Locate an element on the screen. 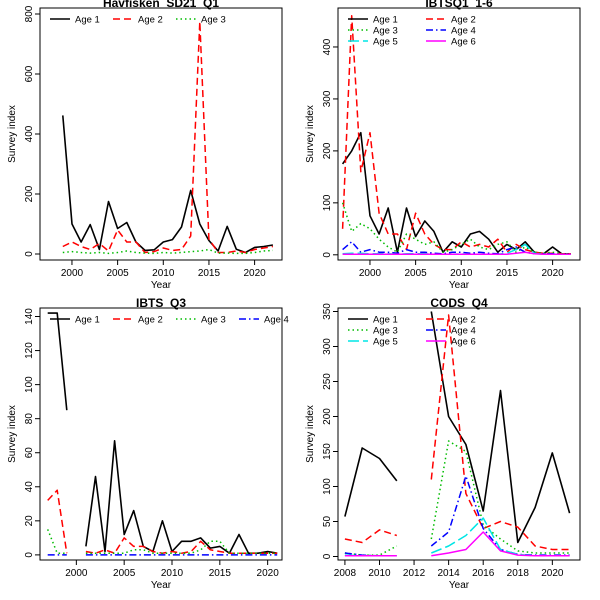 The image size is (600, 600). x-tick-label: 2016 is located at coordinates (483, 573).